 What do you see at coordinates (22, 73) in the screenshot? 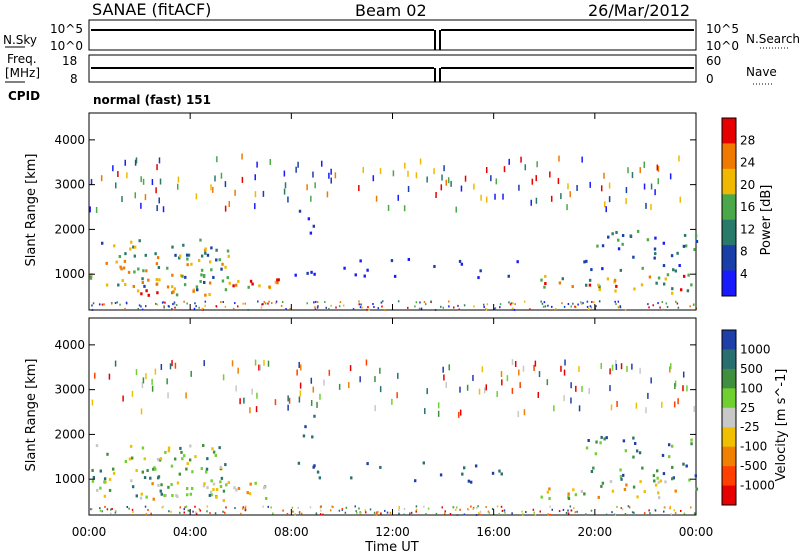
I see `freq-unit: [MHz]` at bounding box center [22, 73].